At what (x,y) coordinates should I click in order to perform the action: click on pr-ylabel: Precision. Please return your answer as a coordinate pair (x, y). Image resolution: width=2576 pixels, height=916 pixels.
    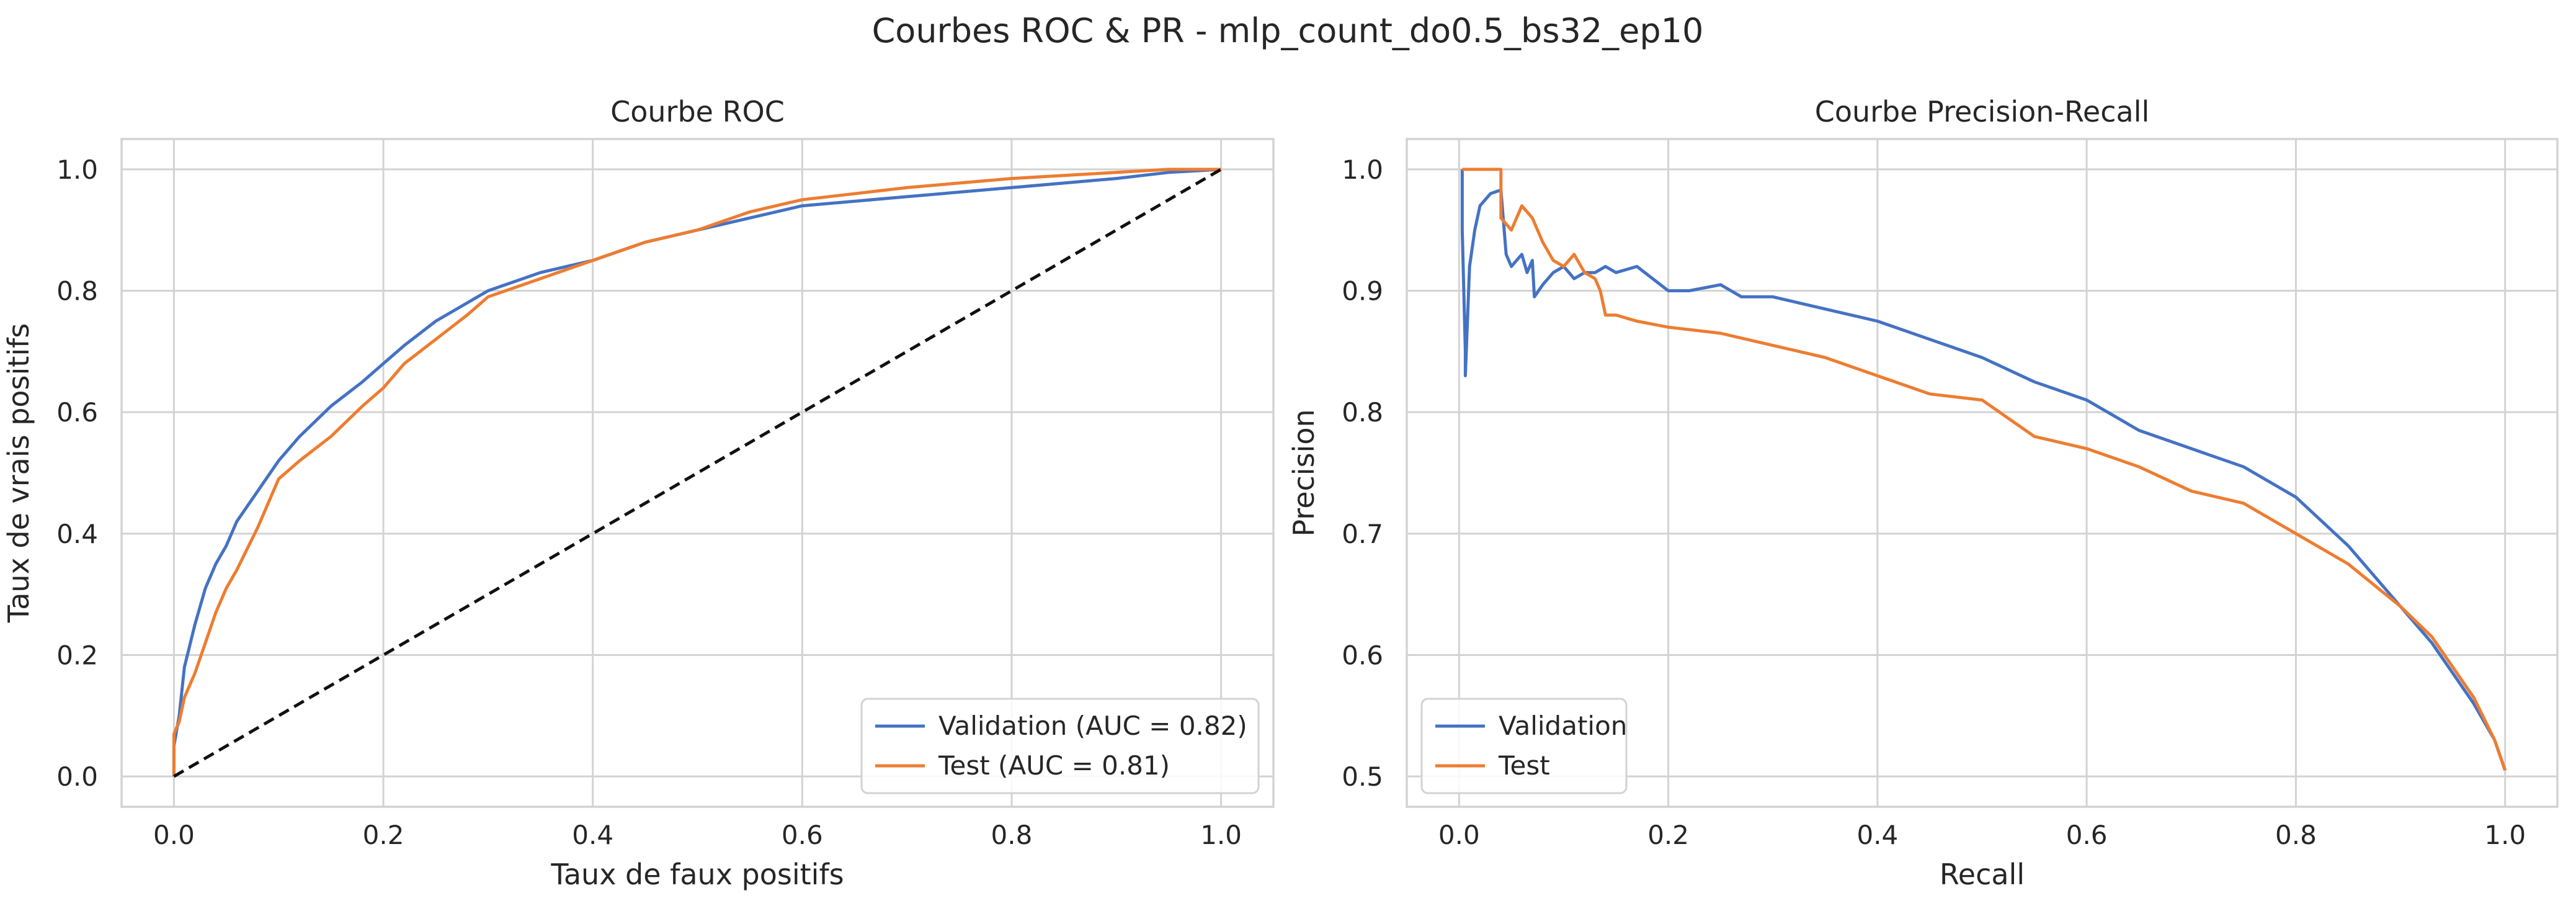
    Looking at the image, I should click on (1304, 473).